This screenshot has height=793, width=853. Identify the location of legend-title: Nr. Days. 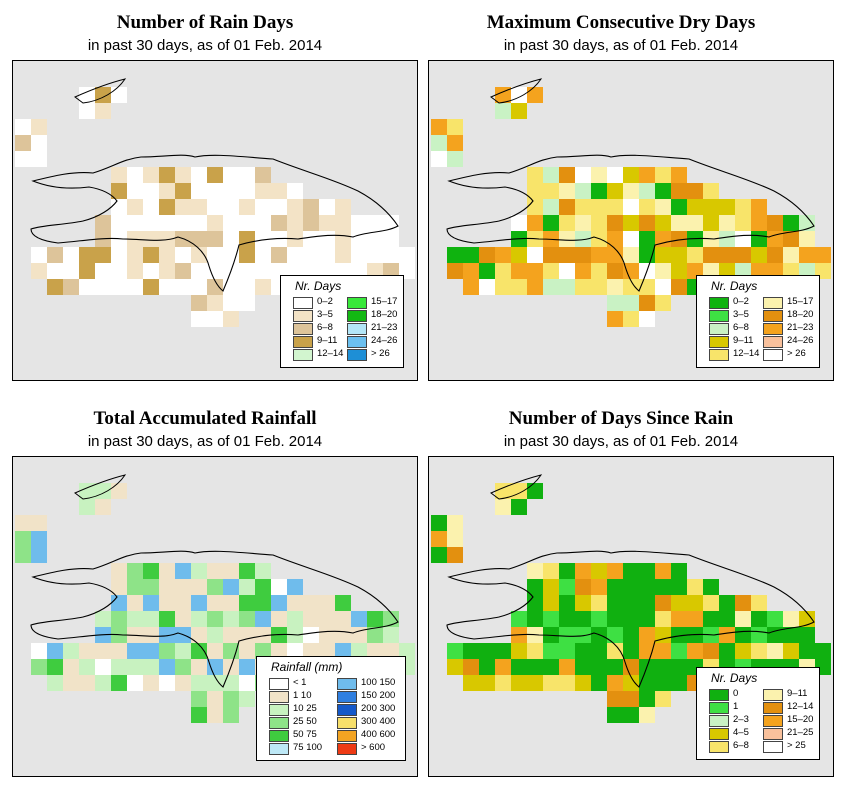
(734, 678).